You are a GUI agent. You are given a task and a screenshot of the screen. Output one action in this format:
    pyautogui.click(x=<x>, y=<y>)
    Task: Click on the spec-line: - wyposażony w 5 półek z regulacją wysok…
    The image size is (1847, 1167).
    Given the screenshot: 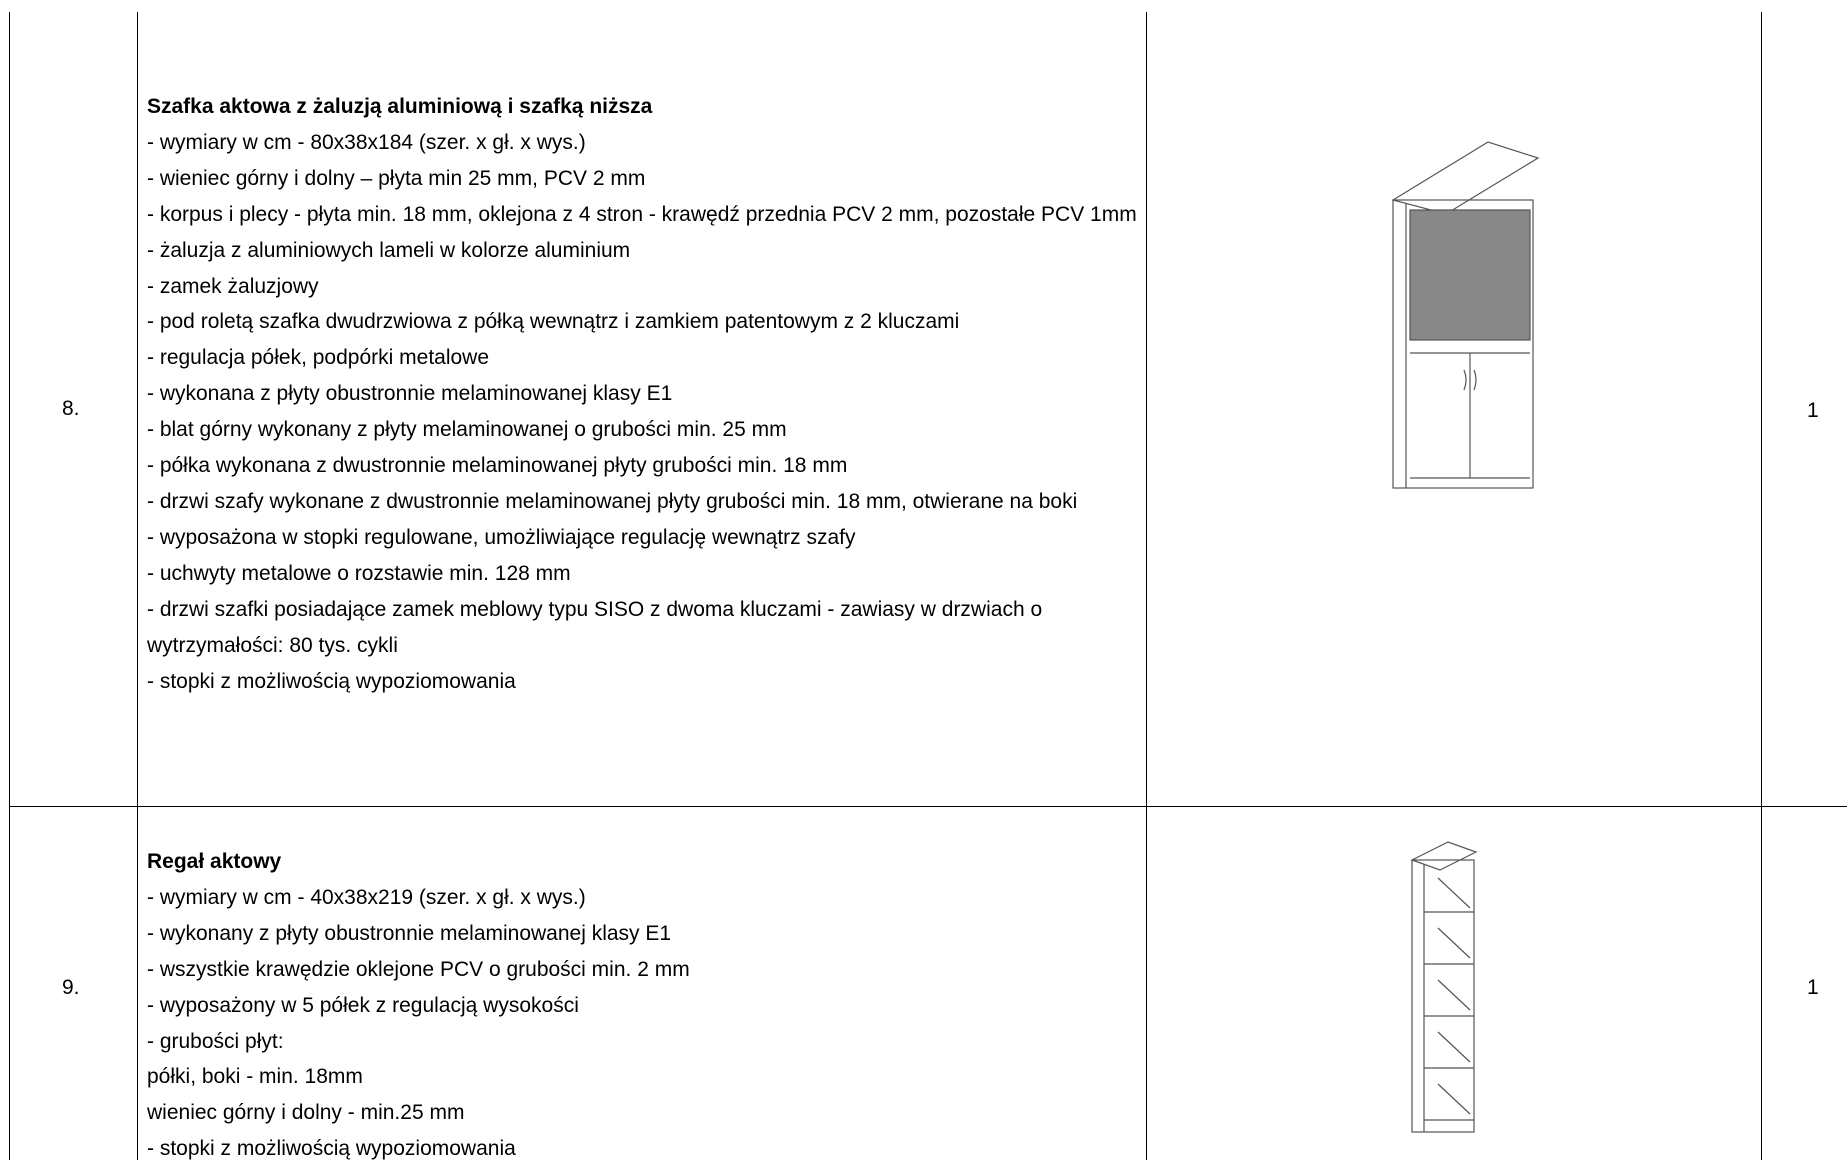 What is the action you would take?
    pyautogui.click(x=363, y=1005)
    